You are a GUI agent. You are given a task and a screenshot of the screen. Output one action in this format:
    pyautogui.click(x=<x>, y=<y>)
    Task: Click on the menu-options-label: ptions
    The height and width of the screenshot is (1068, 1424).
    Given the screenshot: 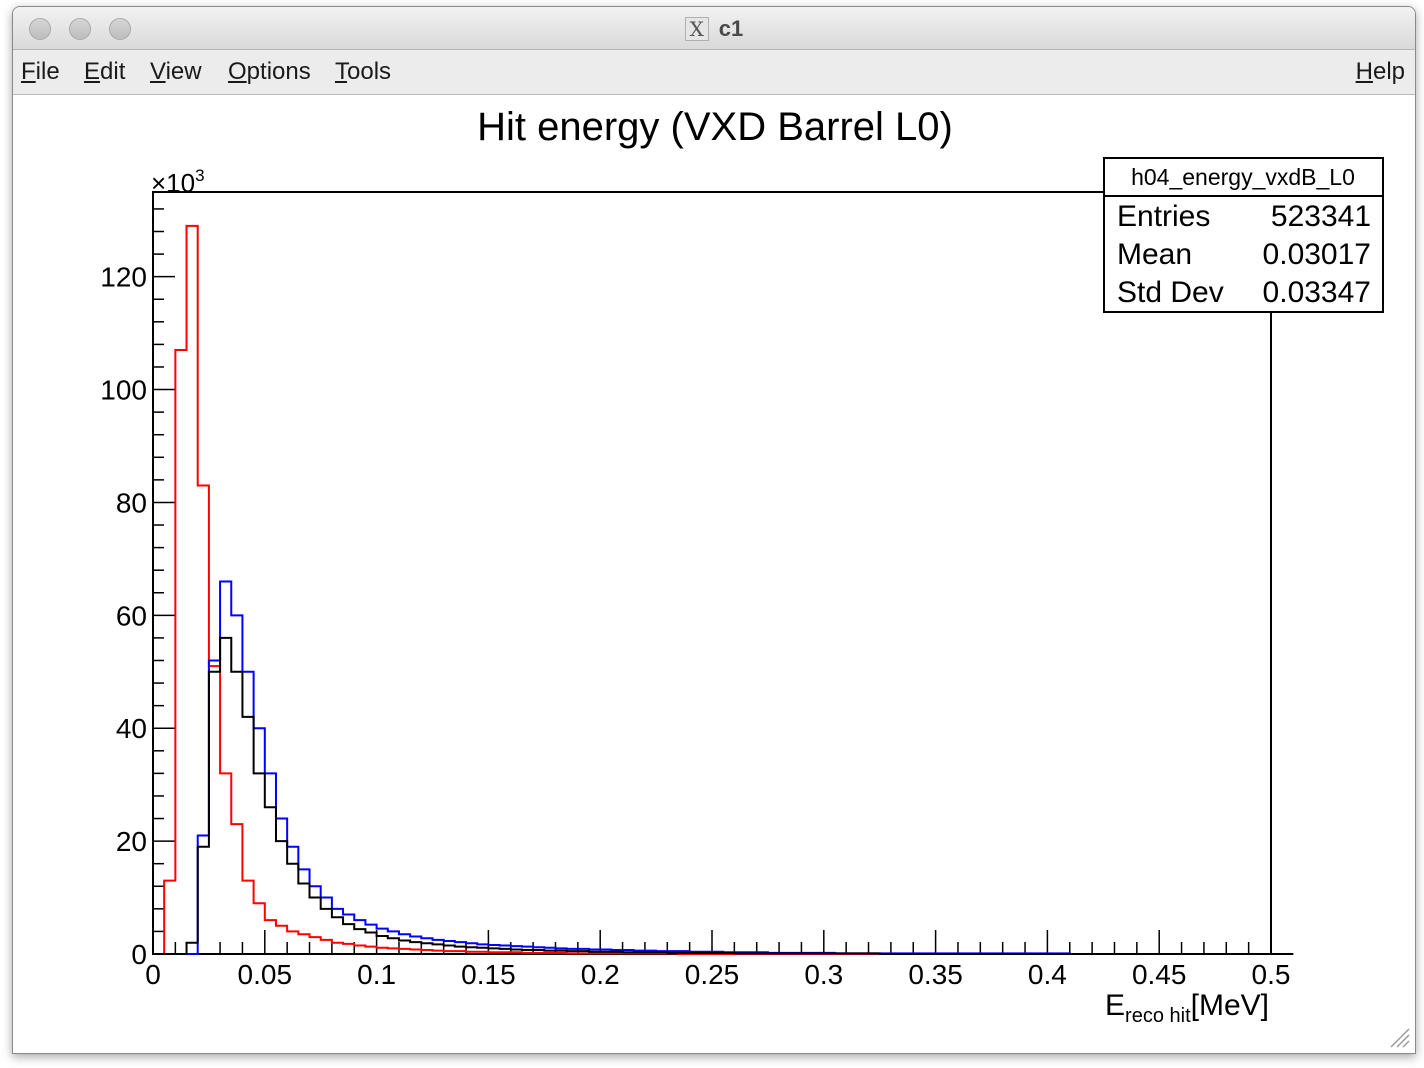 What is the action you would take?
    pyautogui.click(x=278, y=71)
    